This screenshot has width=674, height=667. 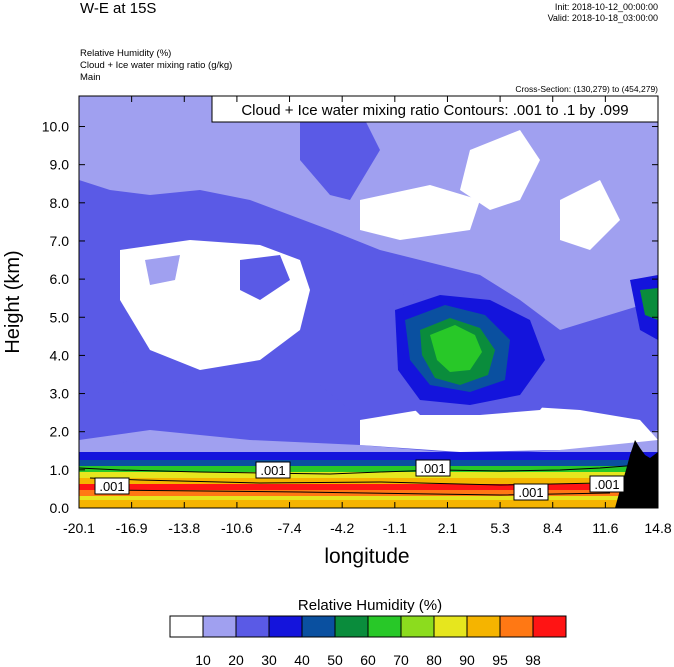 I want to click on colorbar-label: 95, so click(x=500, y=659).